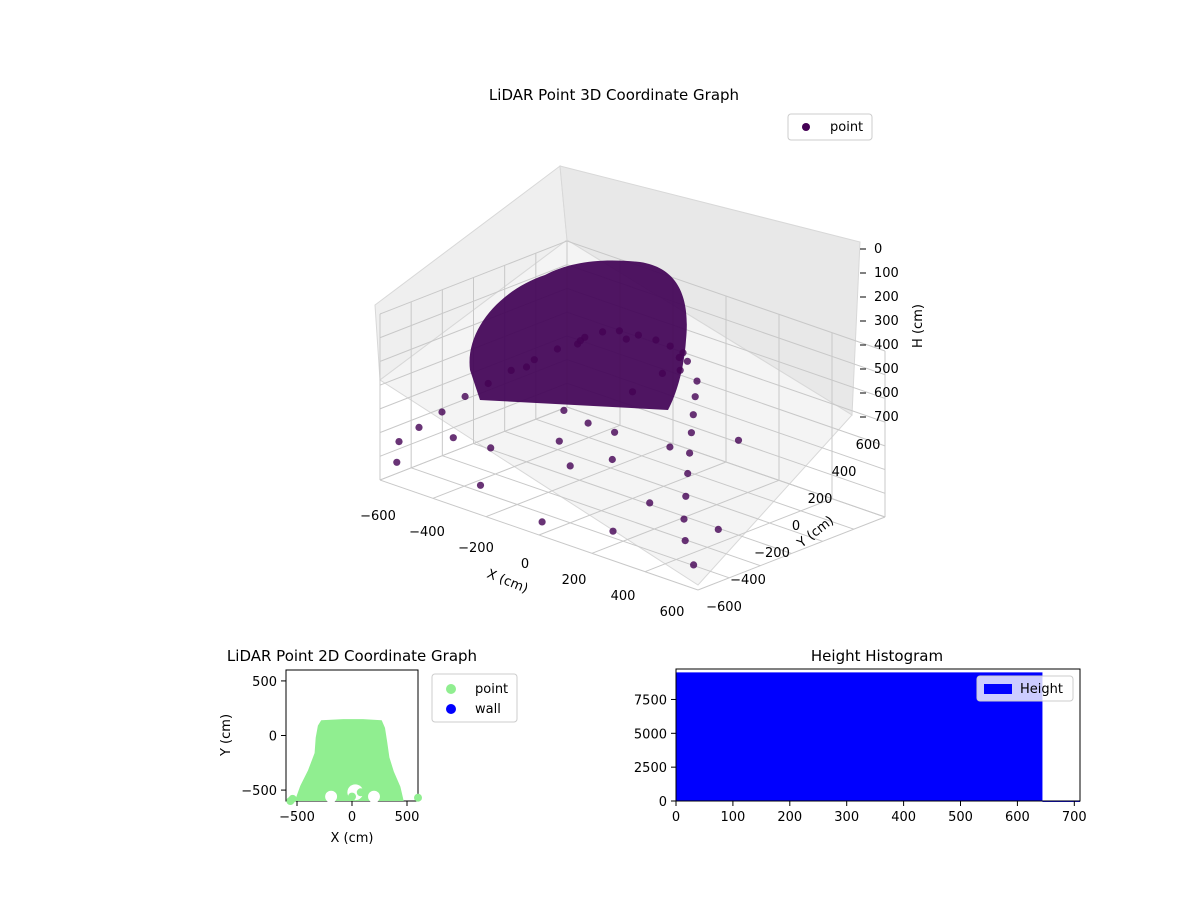  What do you see at coordinates (879, 333) in the screenshot?
I see `z-tick-labels: 0 100 200 300 400 500 600 700` at bounding box center [879, 333].